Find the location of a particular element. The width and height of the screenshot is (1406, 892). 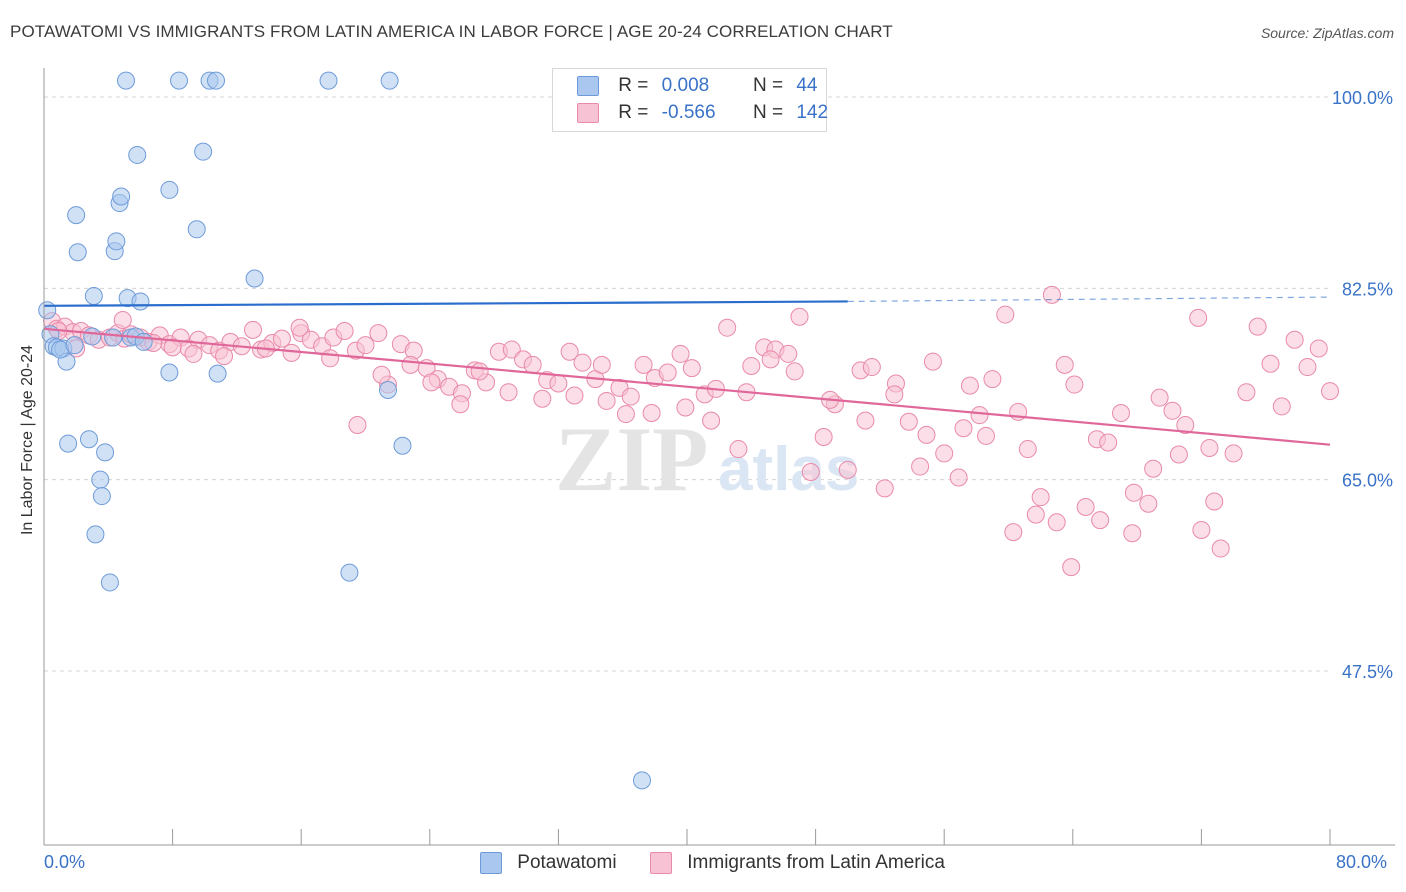

r-value: 0.008 is located at coordinates (685, 85).